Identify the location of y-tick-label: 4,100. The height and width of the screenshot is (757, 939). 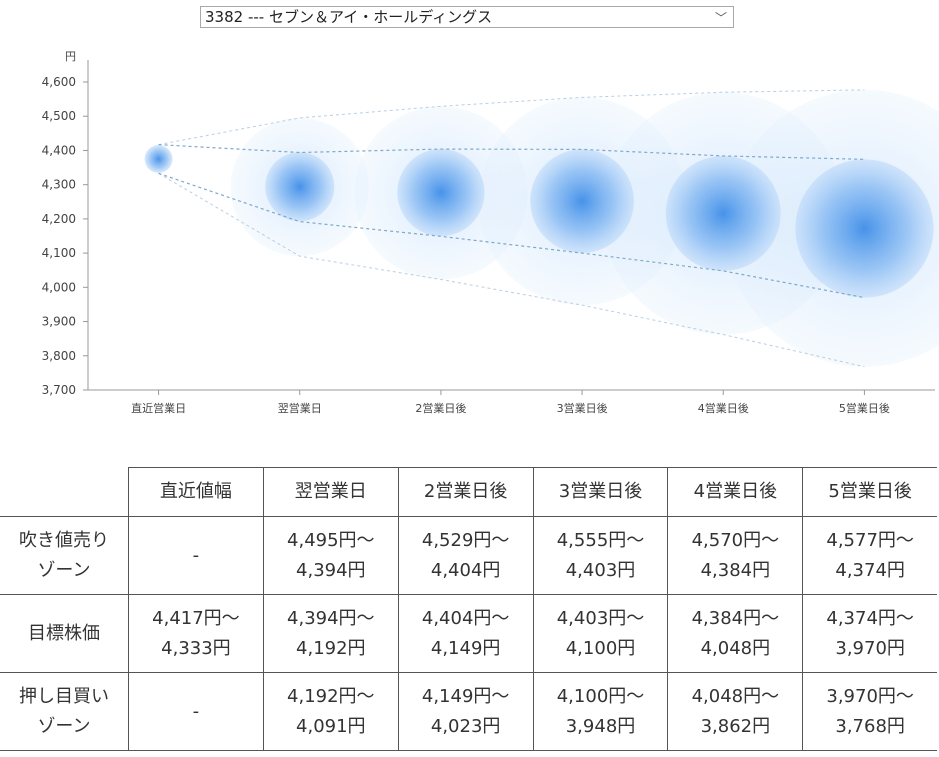
(59, 253).